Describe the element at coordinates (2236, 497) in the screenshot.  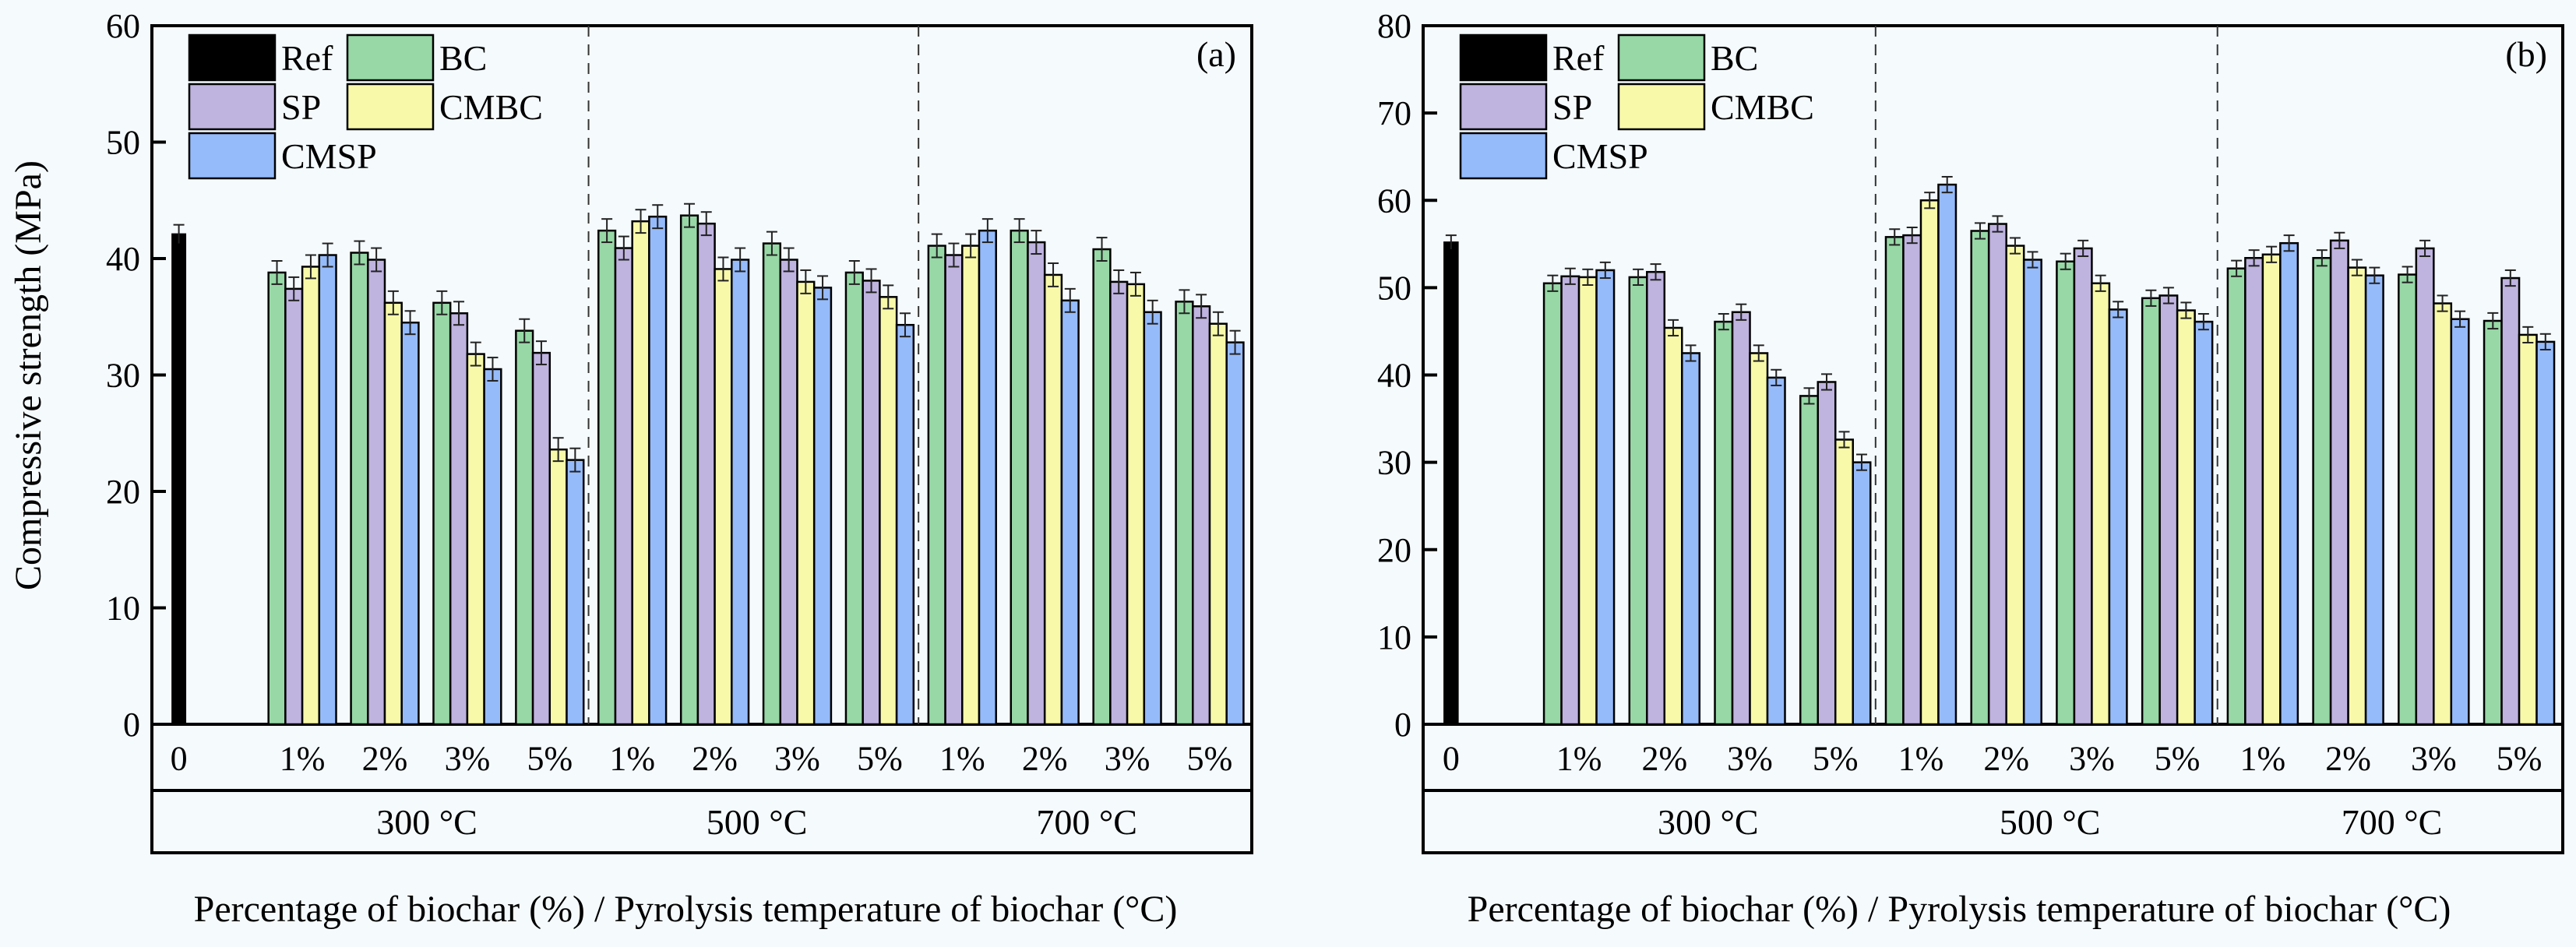
I see `bar-bc-700c-1pct` at that location.